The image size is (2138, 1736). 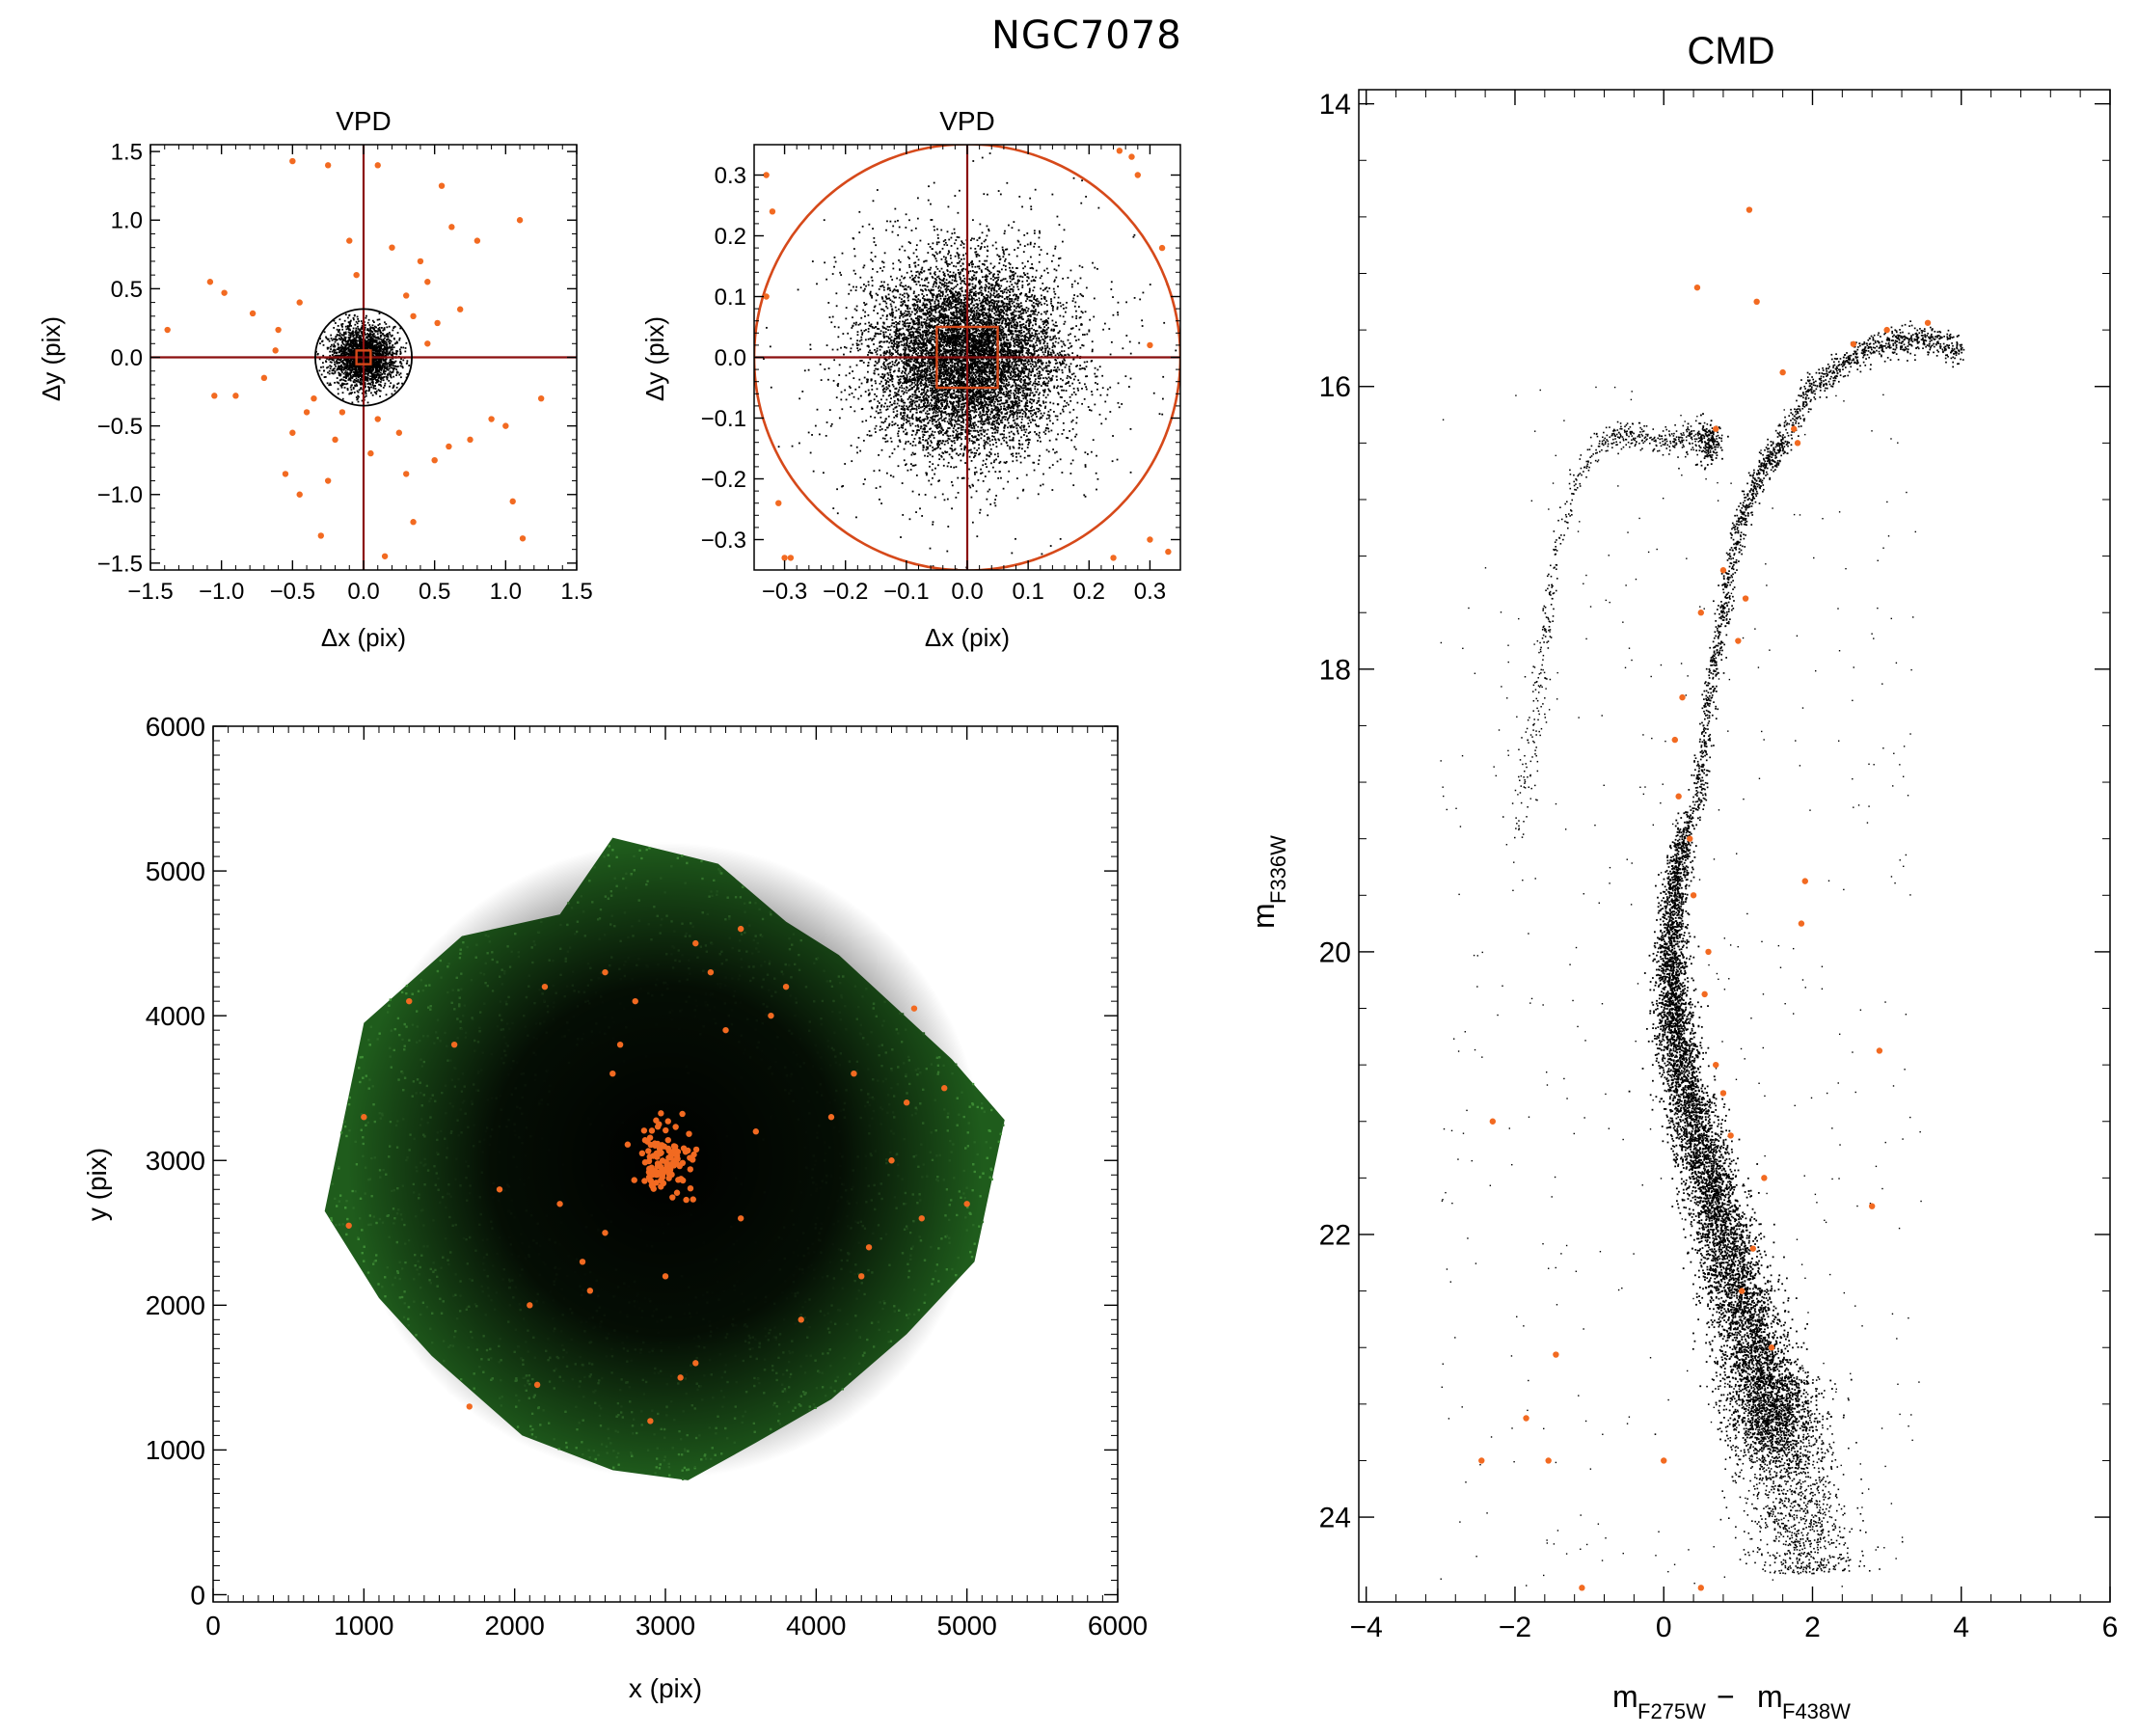 What do you see at coordinates (127, 221) in the screenshot?
I see `y-tick-label: 1.0` at bounding box center [127, 221].